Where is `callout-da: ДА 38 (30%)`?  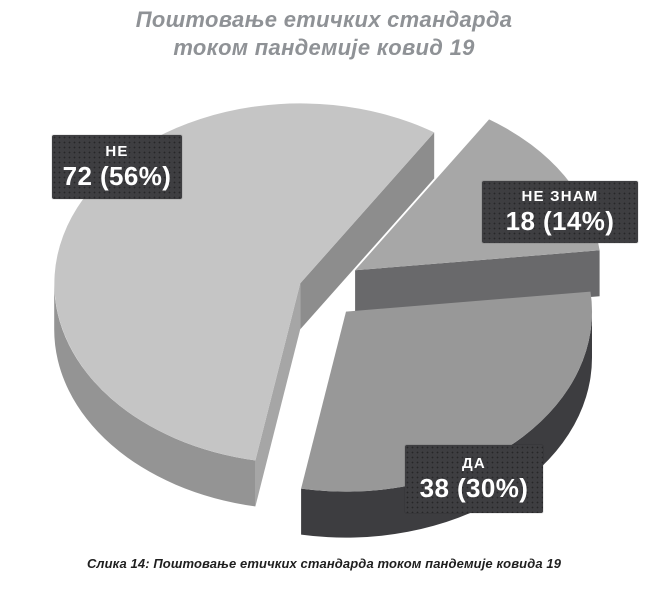 callout-da: ДА 38 (30%) is located at coordinates (474, 479).